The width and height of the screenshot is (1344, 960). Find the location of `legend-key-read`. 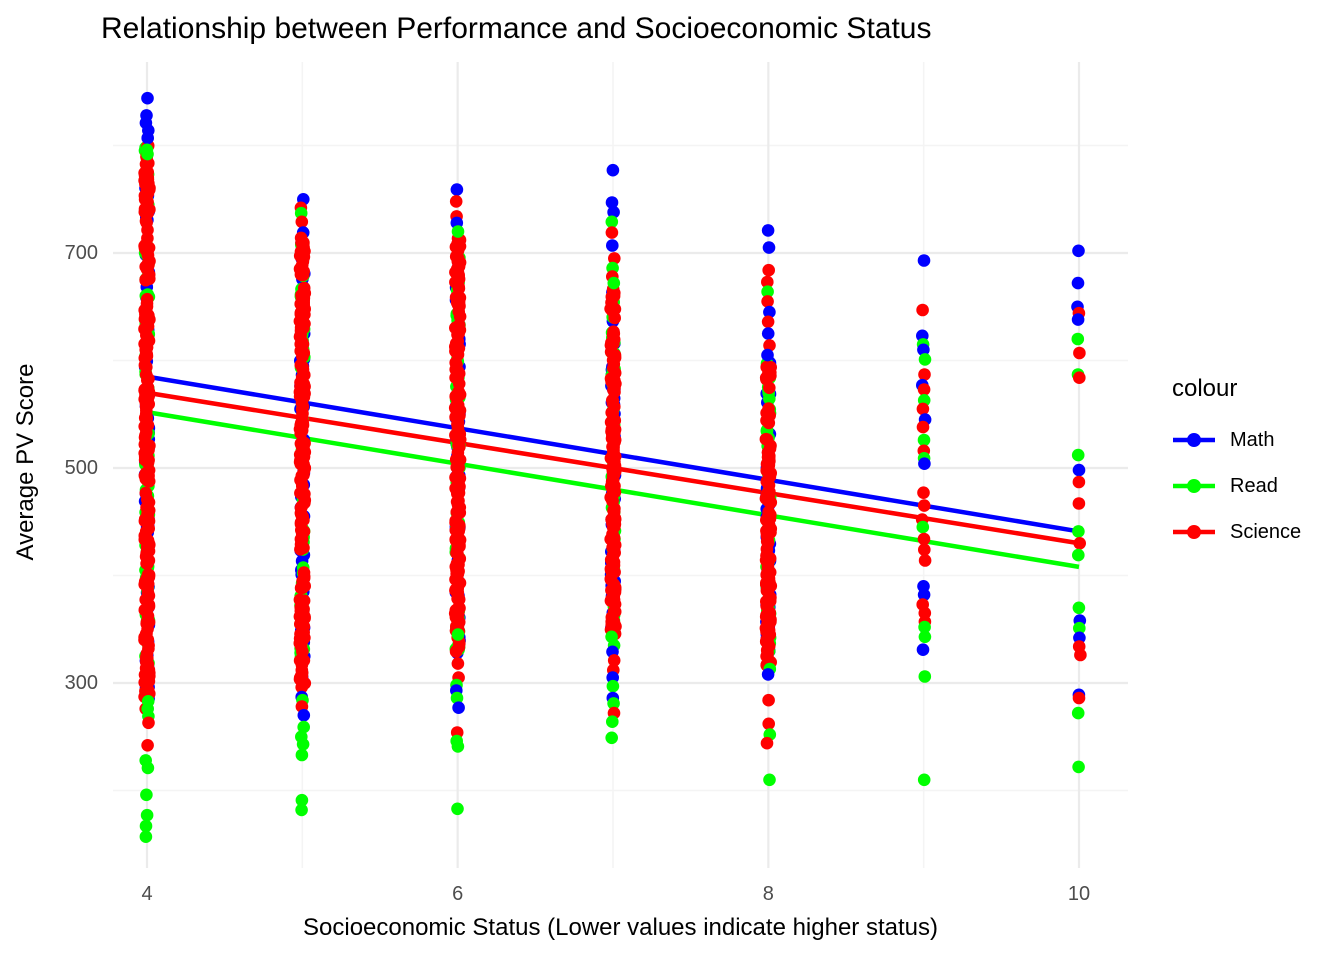

legend-key-read is located at coordinates (1194, 486).